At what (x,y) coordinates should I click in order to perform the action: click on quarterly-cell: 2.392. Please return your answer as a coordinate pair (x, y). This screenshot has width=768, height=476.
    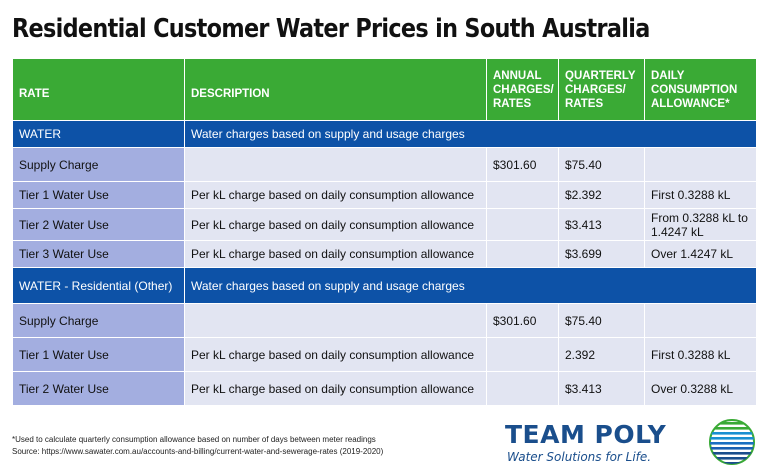
    Looking at the image, I should click on (601, 354).